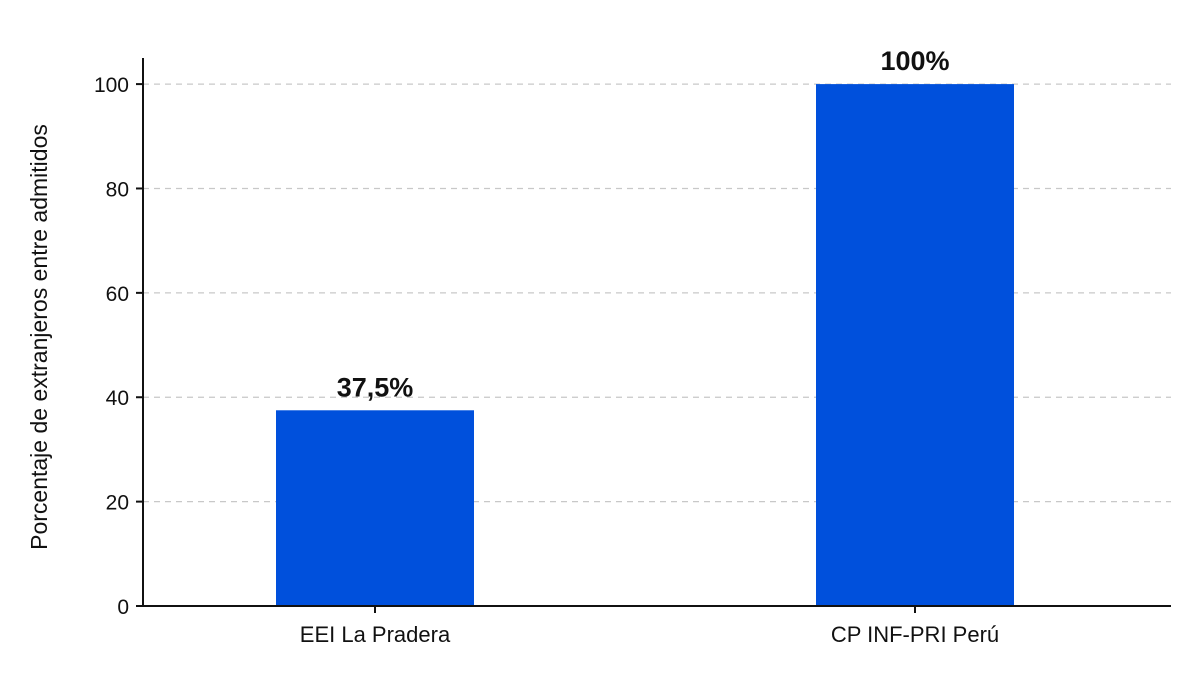 The width and height of the screenshot is (1199, 675). I want to click on x-axis-ticks: EEI La Pradera CP INF-PRI Perú, so click(649, 626).